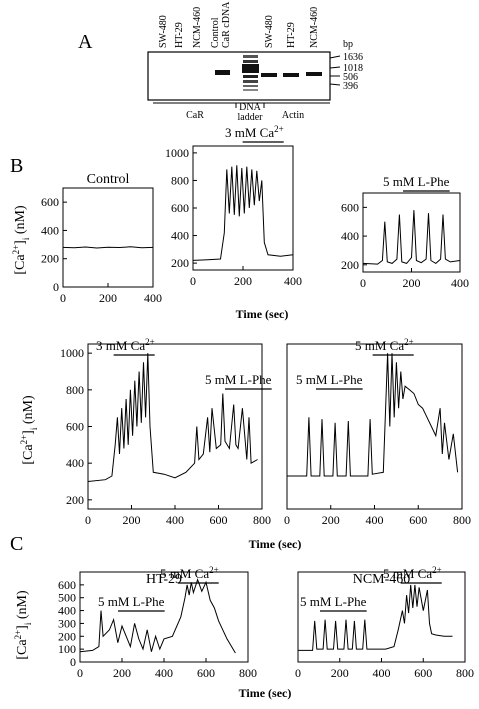 The height and width of the screenshot is (709, 479). Describe the element at coordinates (73, 662) in the screenshot. I see `y-tick-label: 0` at that location.